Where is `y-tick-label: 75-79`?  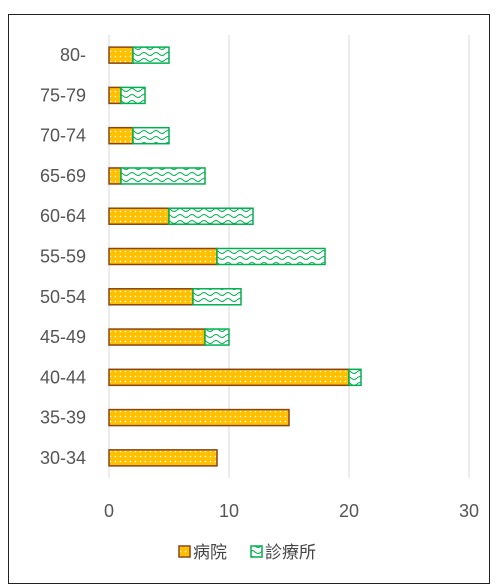 y-tick-label: 75-79 is located at coordinates (63, 95).